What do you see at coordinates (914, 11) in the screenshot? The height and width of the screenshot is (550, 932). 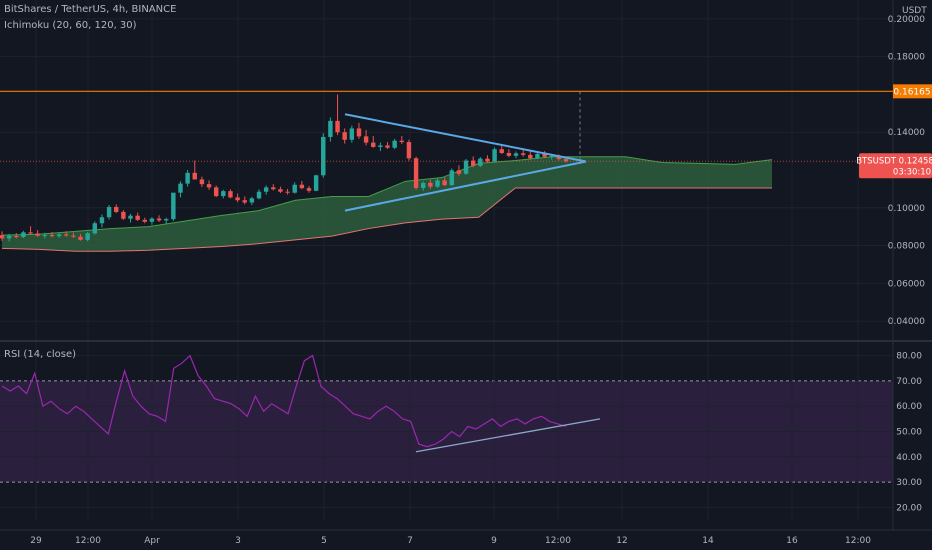 I see `axis-unit: USDT` at bounding box center [914, 11].